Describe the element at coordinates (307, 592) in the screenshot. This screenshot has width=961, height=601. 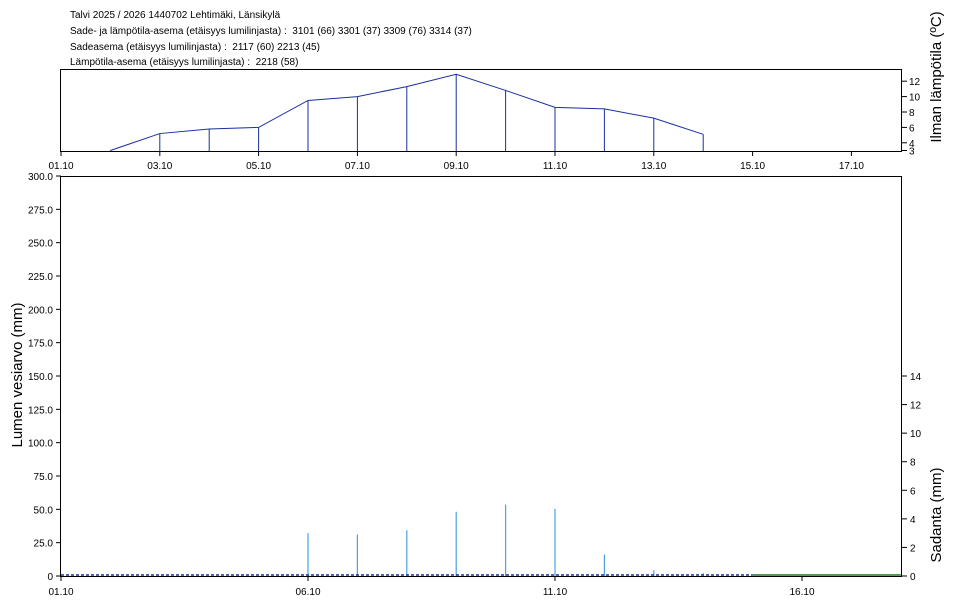
I see `main-x-tick-label: 06.10` at that location.